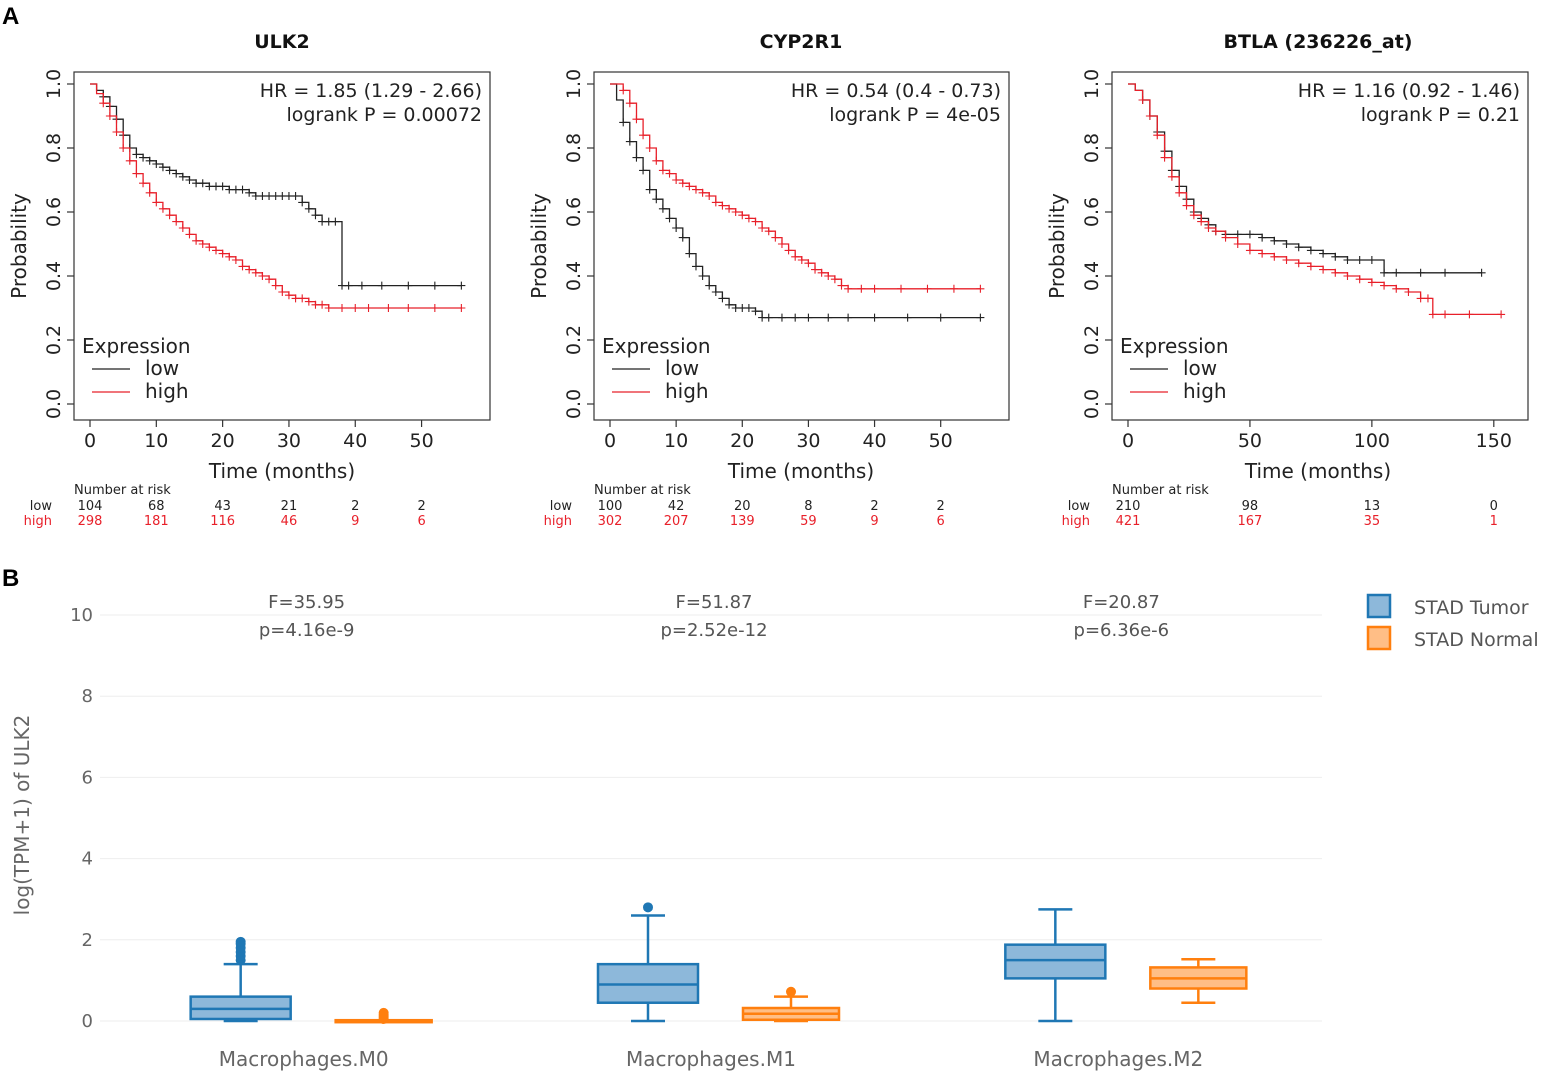 This screenshot has height=1073, width=1541. I want to click on y-tick-label: 0.4, so click(54, 276).